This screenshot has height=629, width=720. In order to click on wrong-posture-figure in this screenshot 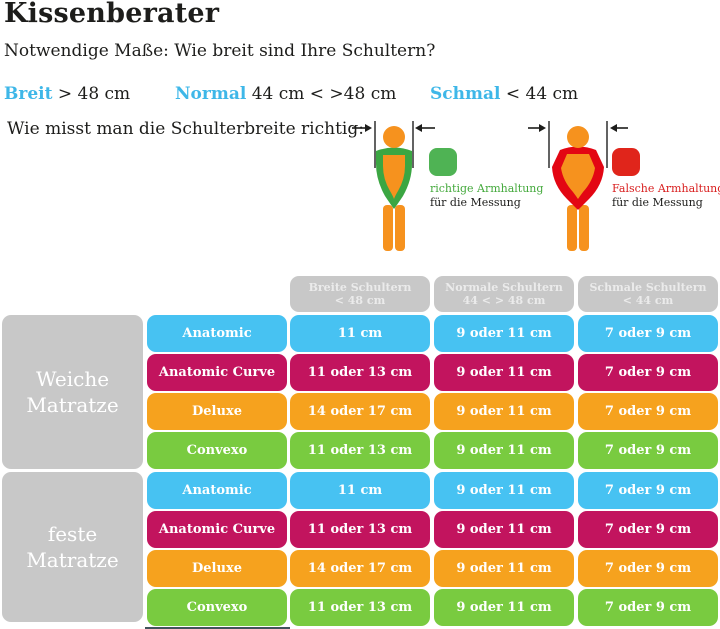, I will do `click(584, 186)`.